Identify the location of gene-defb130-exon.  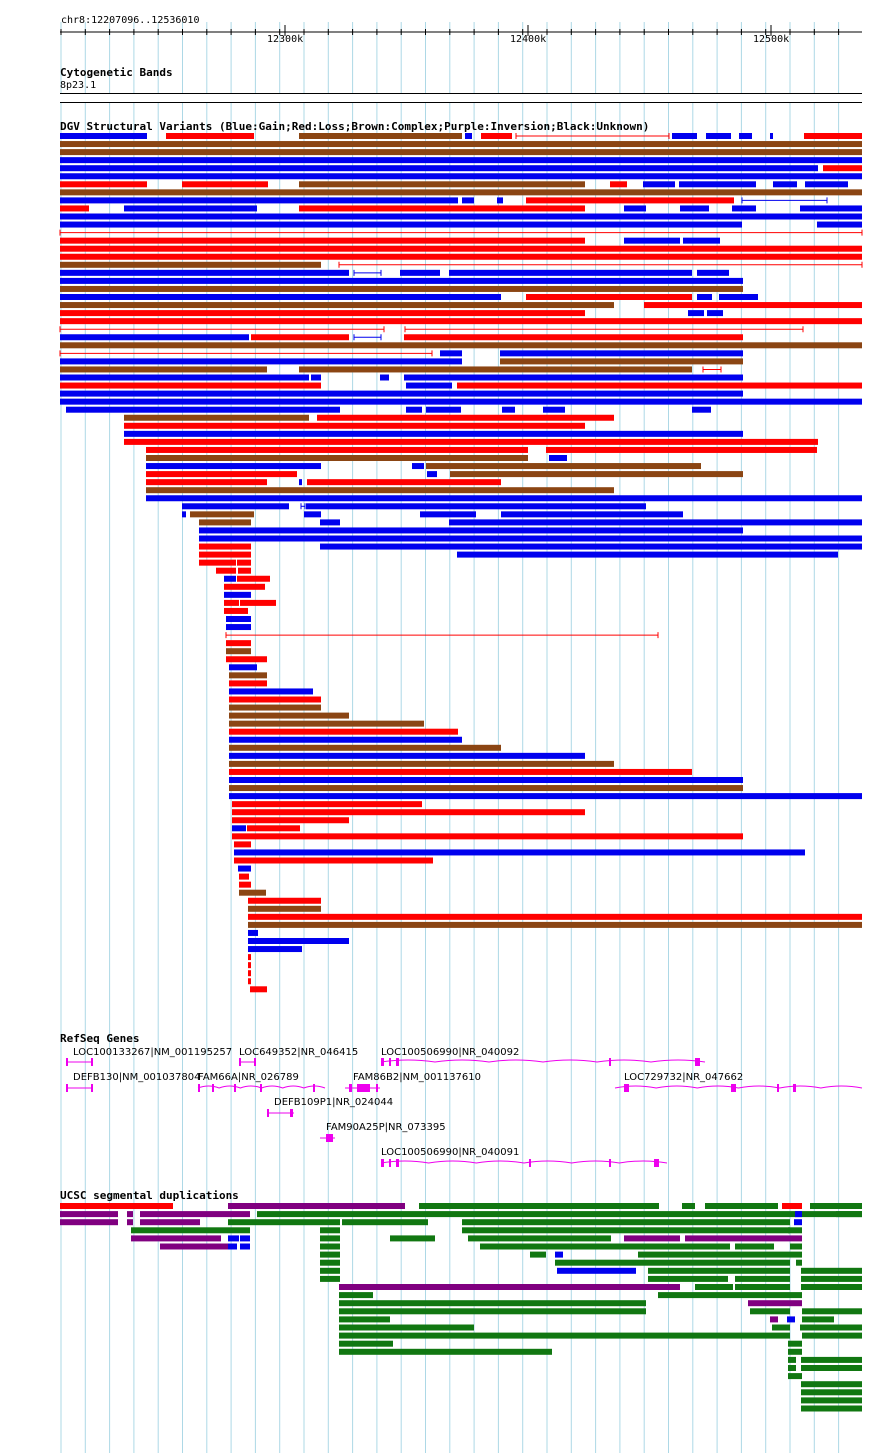
(92, 1088).